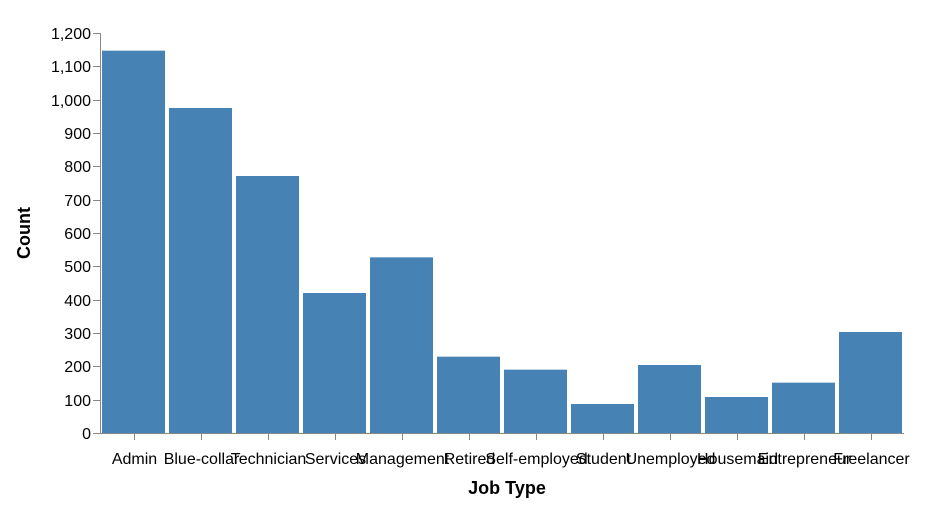 This screenshot has width=926, height=506. Describe the element at coordinates (871, 459) in the screenshot. I see `x-tick-label: Freelancer` at that location.